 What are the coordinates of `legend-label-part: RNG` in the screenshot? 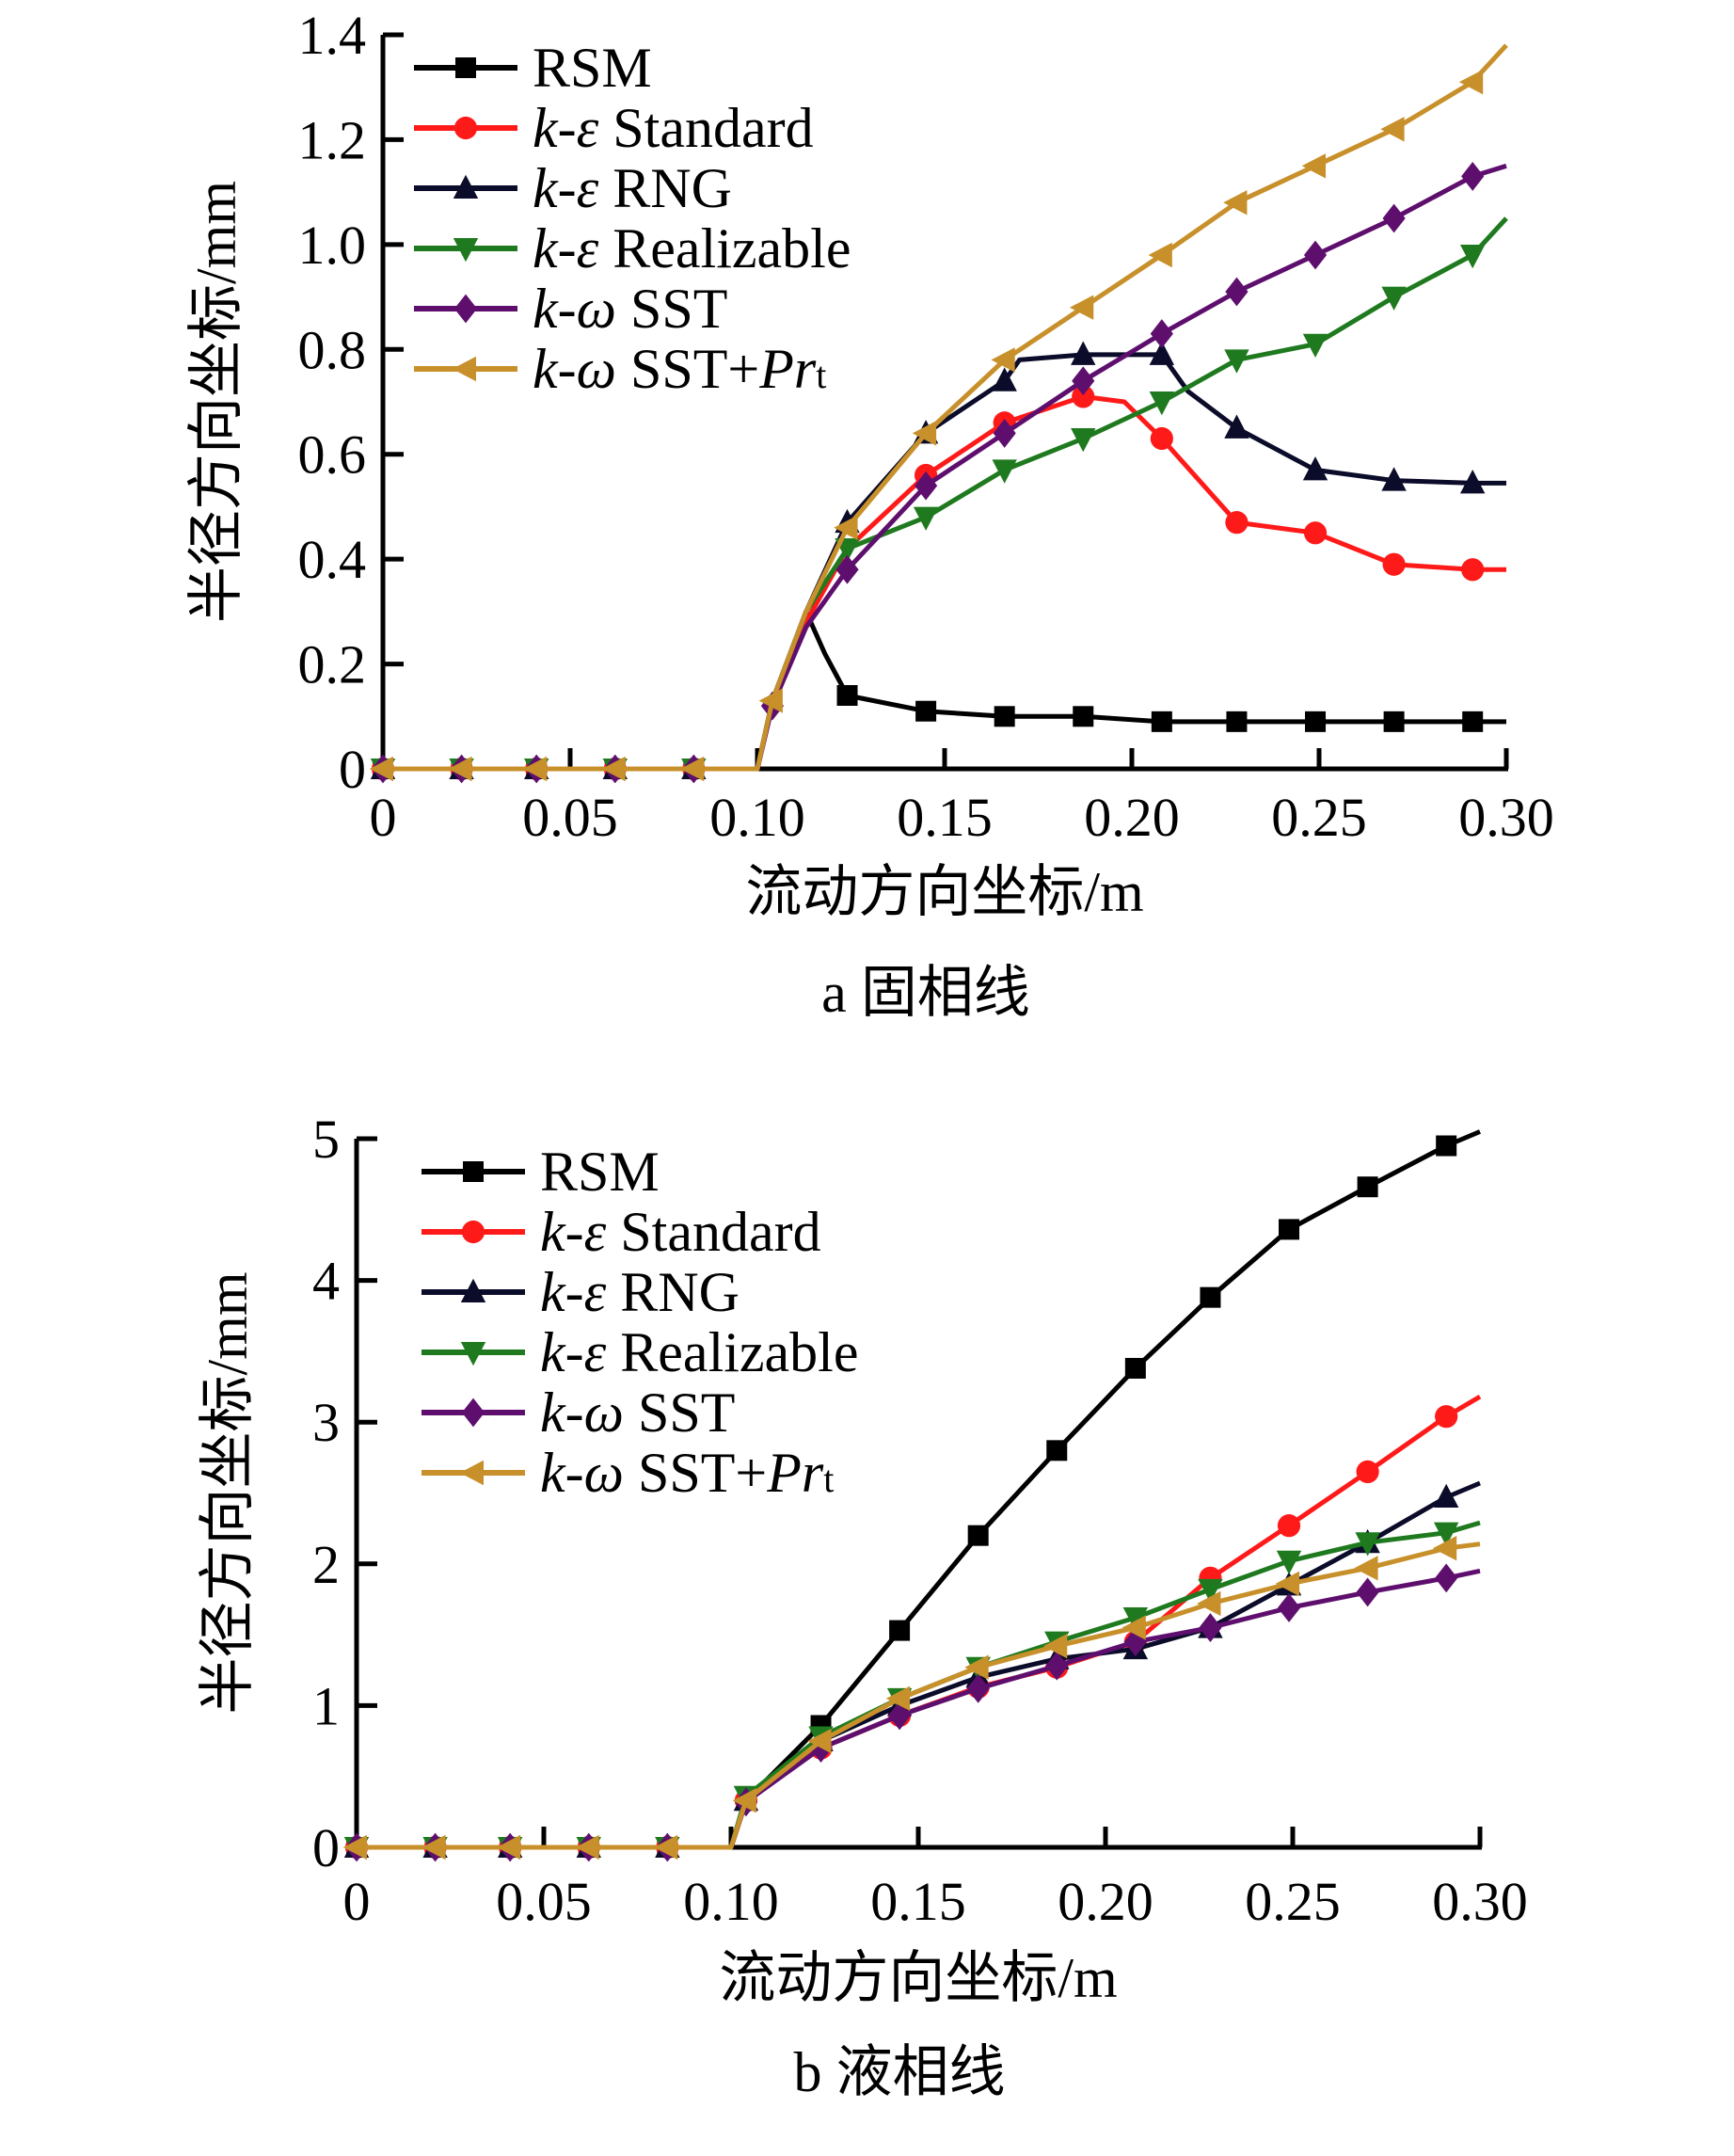 It's located at (673, 1292).